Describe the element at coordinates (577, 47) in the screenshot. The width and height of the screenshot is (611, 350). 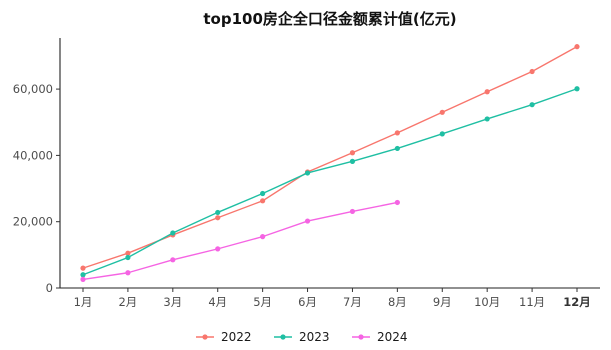
I see `data-point-2022-12月` at that location.